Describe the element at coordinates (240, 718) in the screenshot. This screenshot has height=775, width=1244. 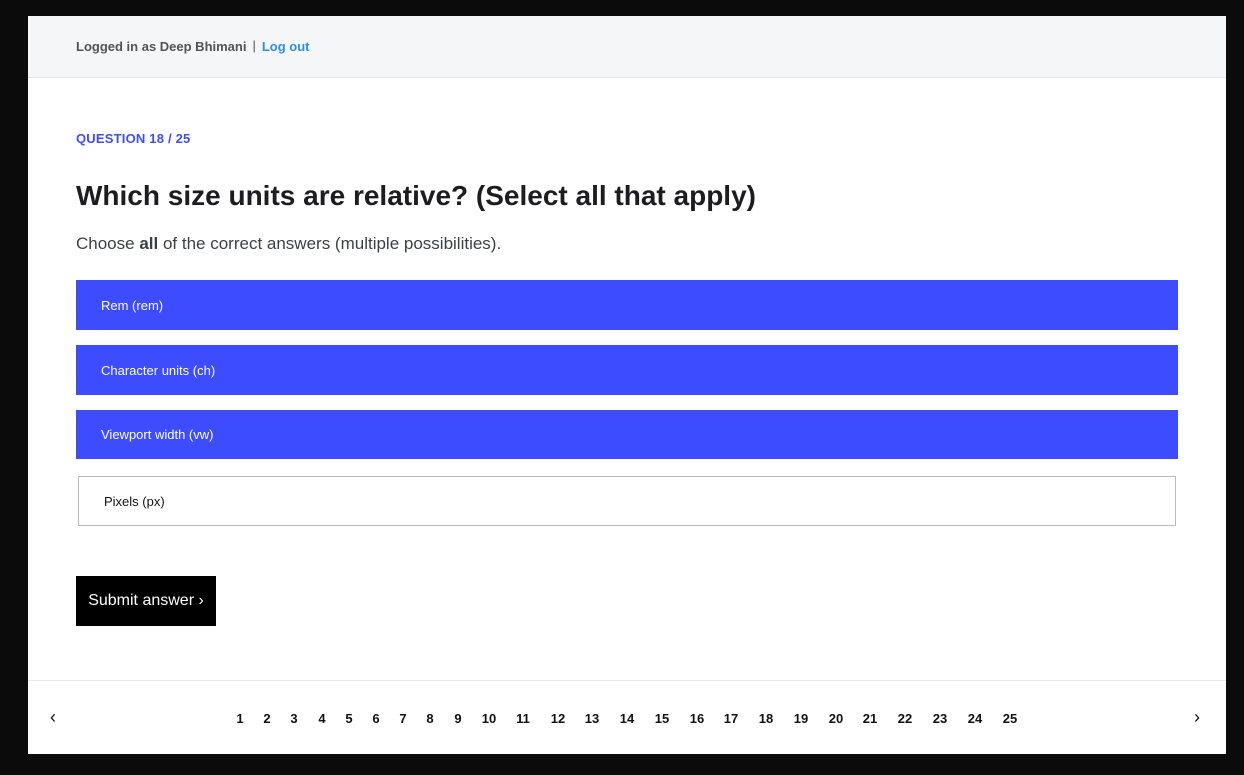
I see `page-link-1: 1` at that location.